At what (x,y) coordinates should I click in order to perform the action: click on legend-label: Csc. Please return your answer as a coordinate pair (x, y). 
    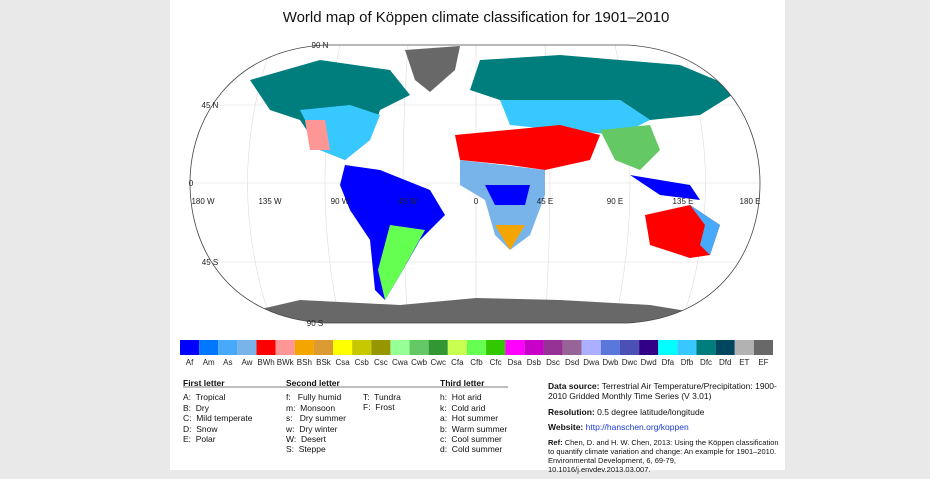
    Looking at the image, I should click on (381, 362).